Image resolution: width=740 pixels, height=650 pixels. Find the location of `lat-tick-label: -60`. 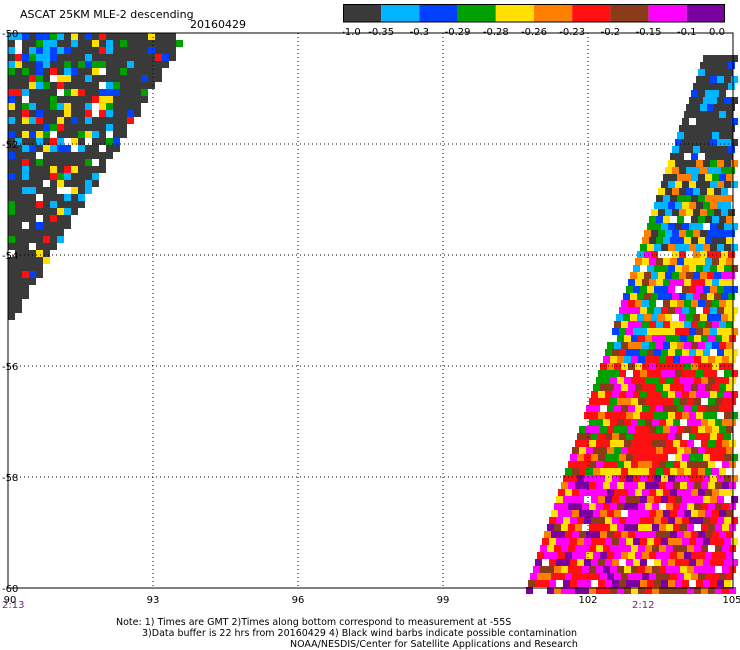

lat-tick-label: -60 is located at coordinates (10, 589).